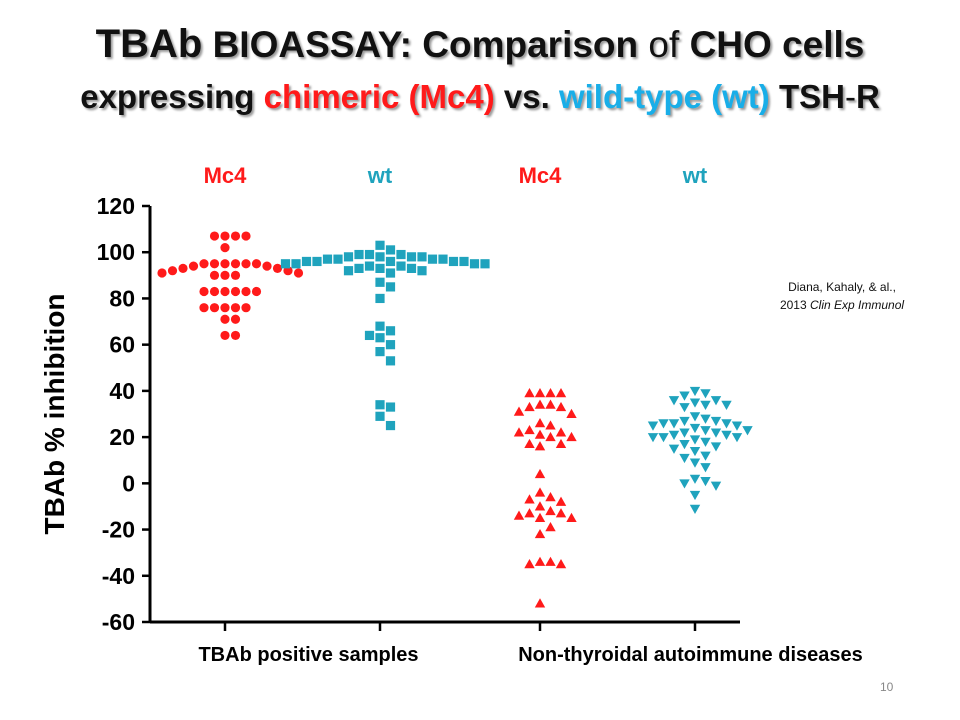  I want to click on y-tick-label: 120, so click(116, 206).